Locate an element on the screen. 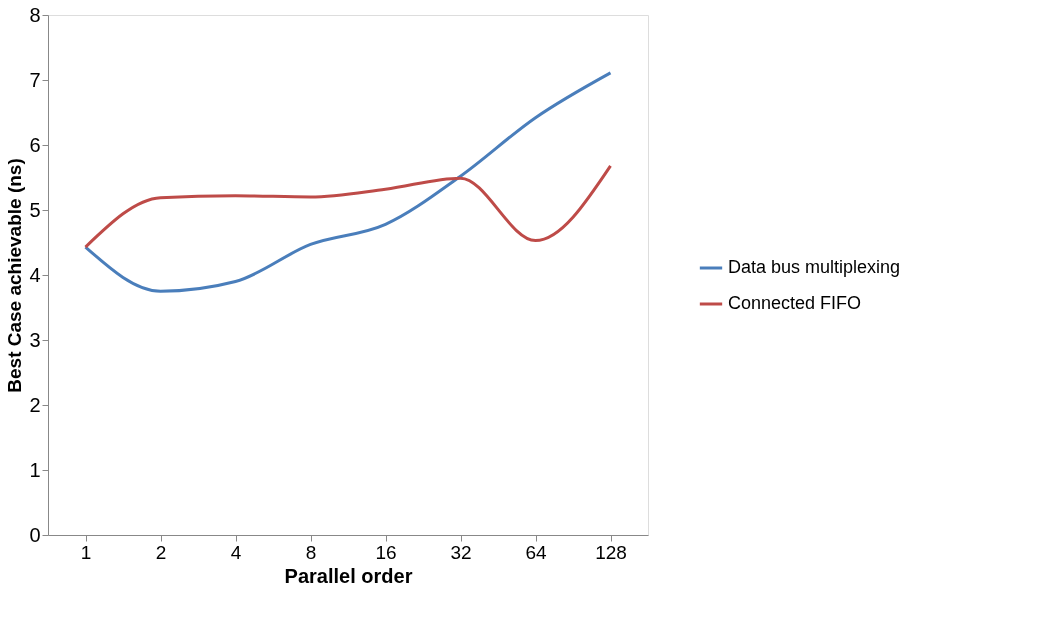  y-tick-label: 7 is located at coordinates (35, 79).